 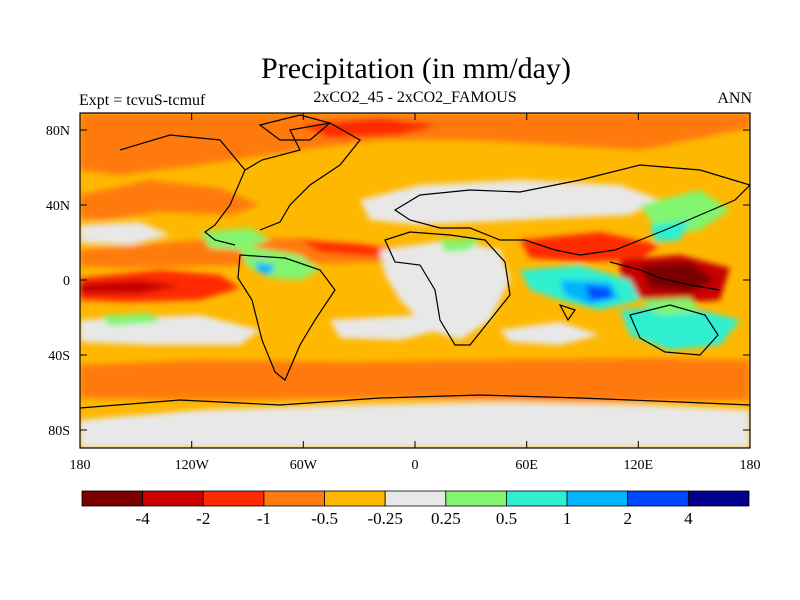 What do you see at coordinates (526, 465) in the screenshot?
I see `lon-label-60e: 60E` at bounding box center [526, 465].